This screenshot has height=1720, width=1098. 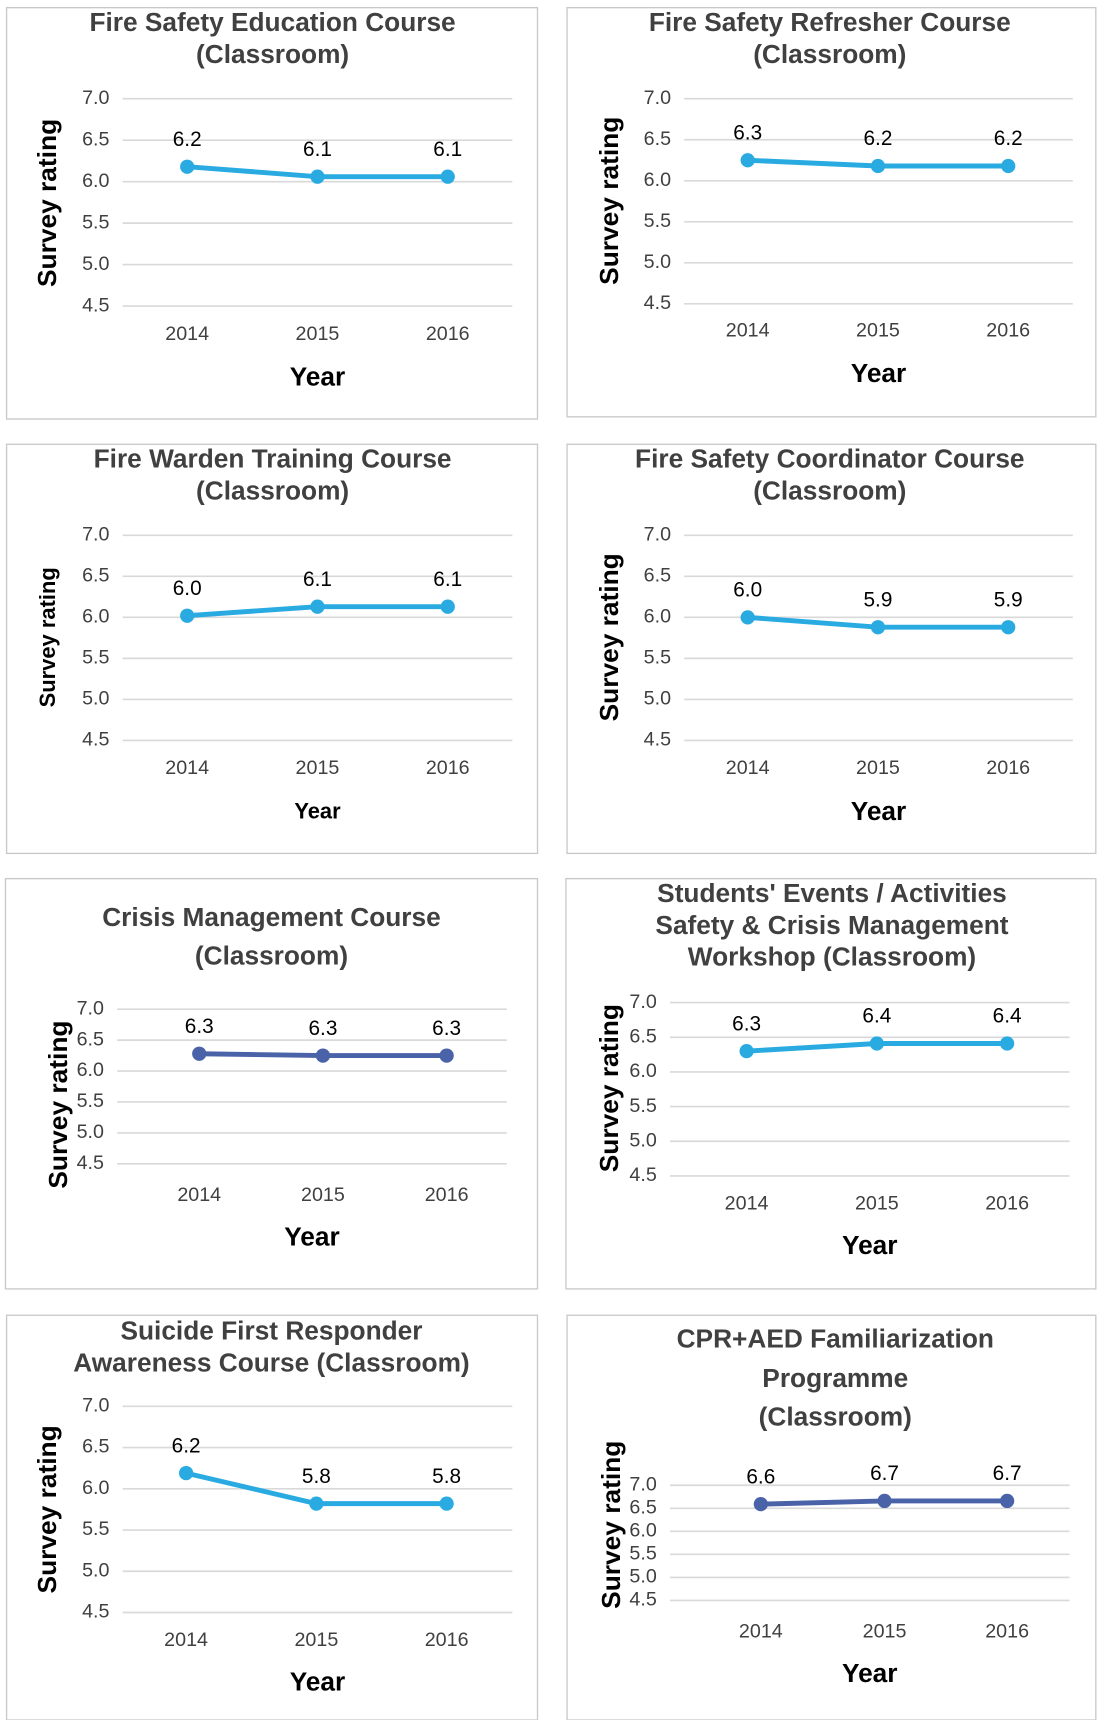 I want to click on data-label: 5.9, so click(x=1008, y=599).